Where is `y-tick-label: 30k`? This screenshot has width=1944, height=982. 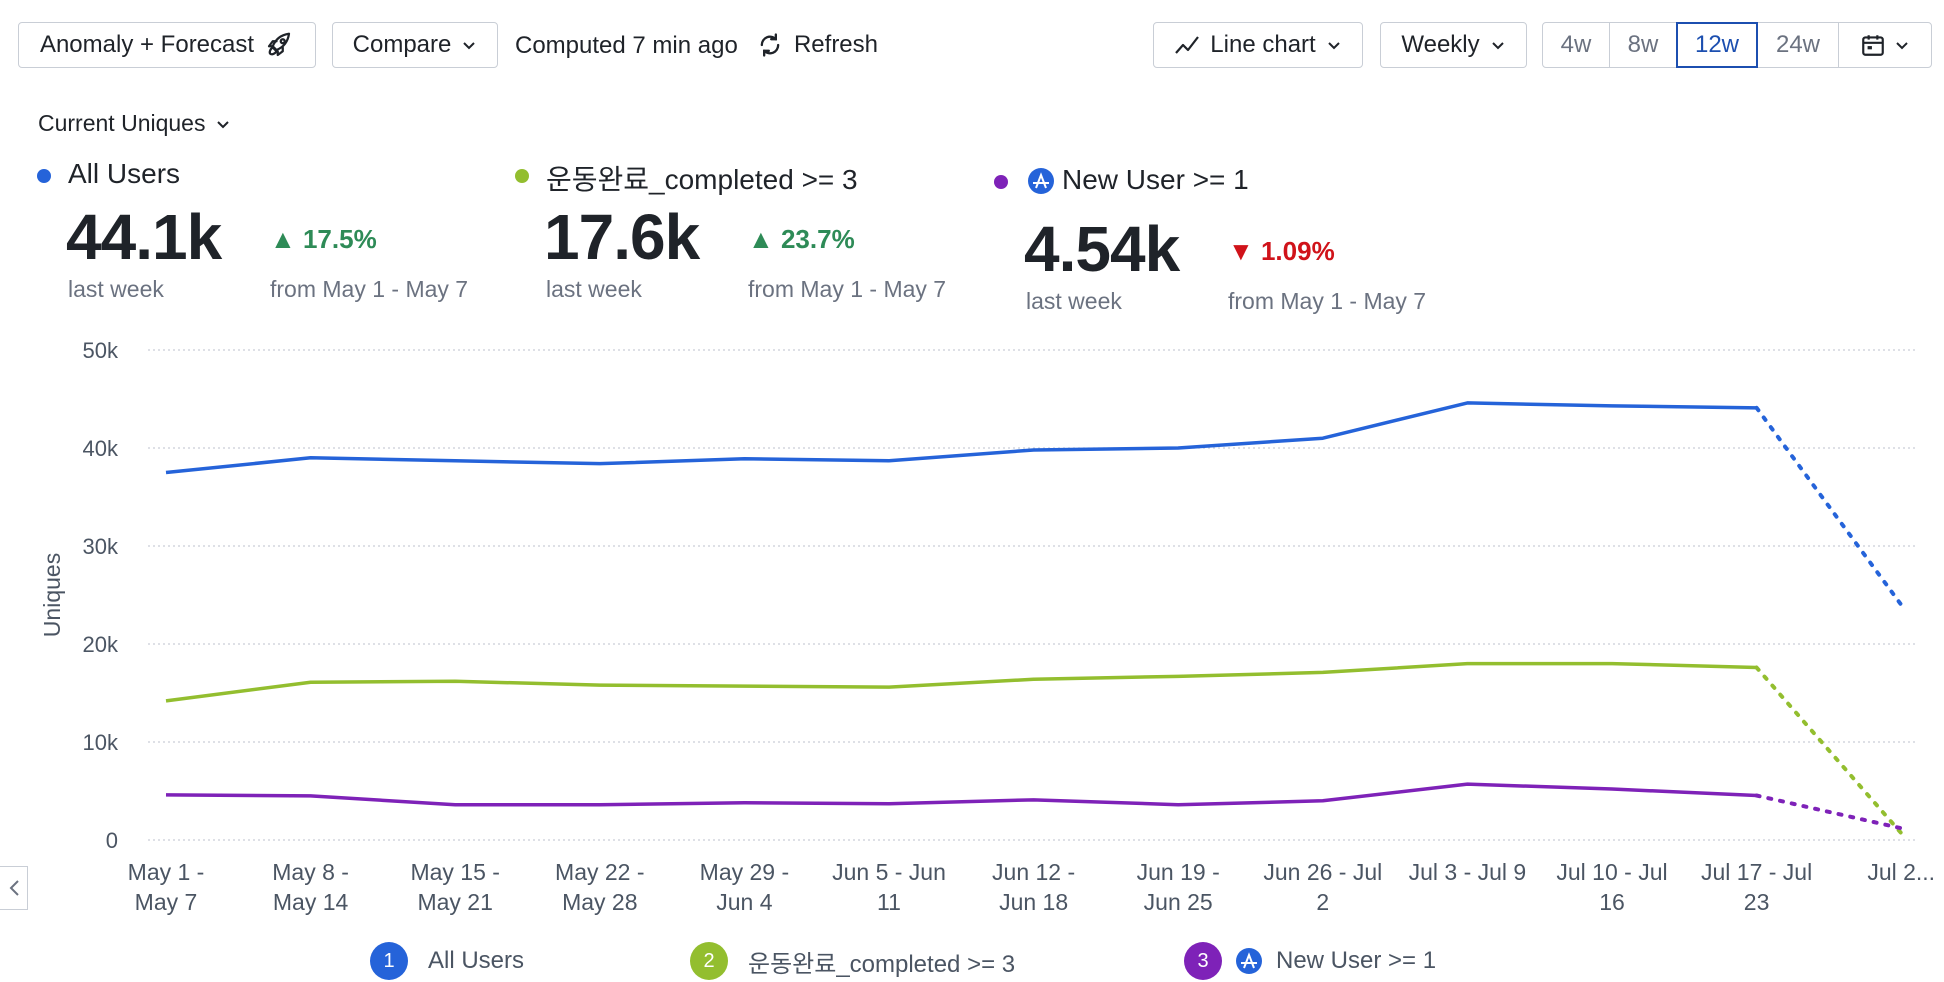 y-tick-label: 30k is located at coordinates (101, 546).